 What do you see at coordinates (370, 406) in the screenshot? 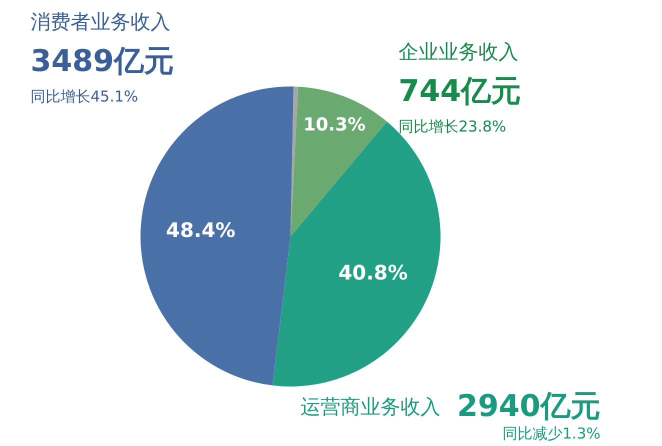
I see `slice-label: 运营商业务收入` at bounding box center [370, 406].